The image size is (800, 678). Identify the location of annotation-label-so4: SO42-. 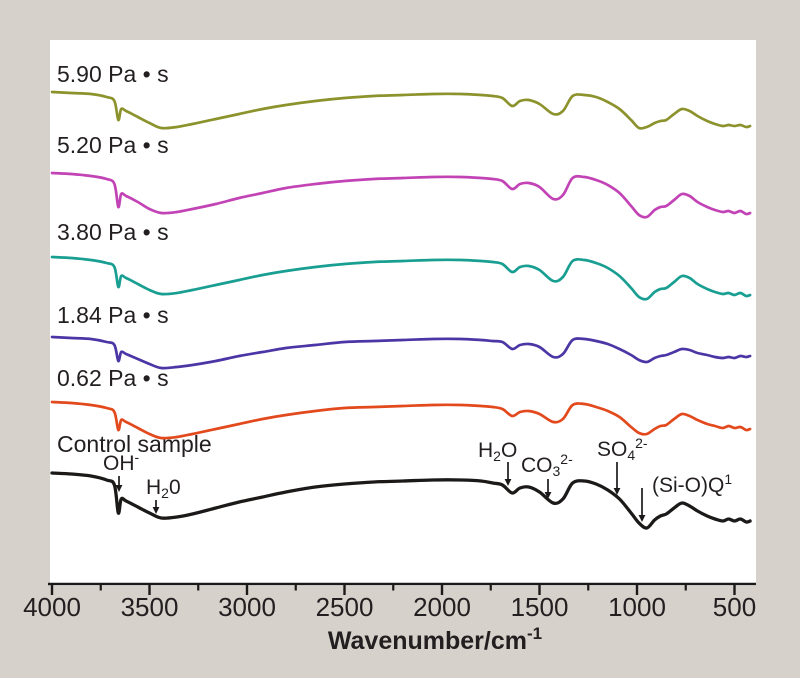
(622, 449).